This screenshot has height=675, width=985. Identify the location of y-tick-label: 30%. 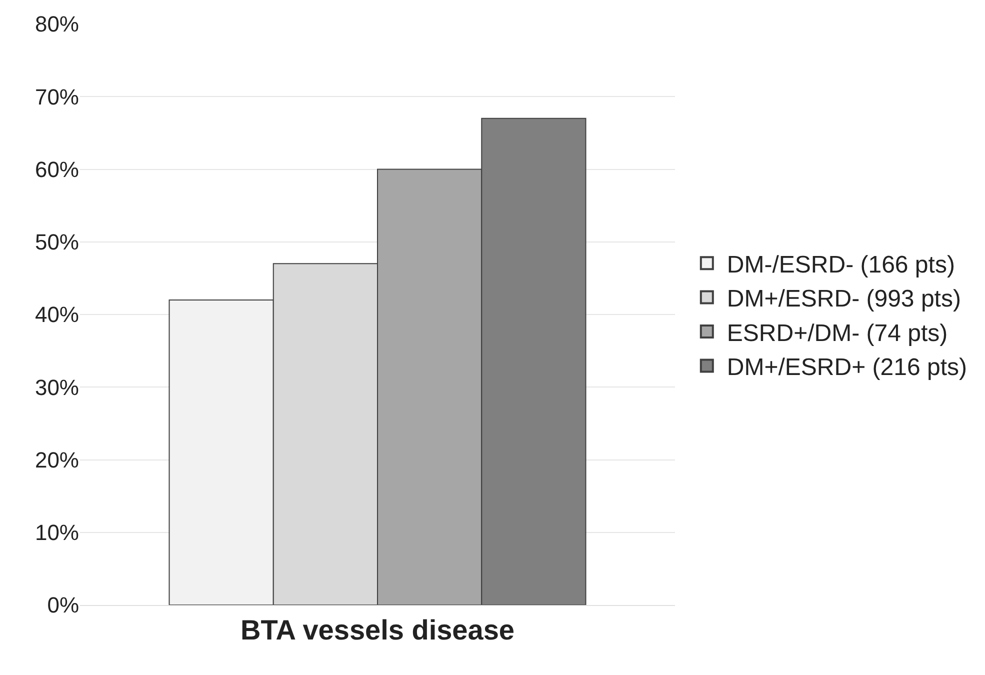
(56, 387).